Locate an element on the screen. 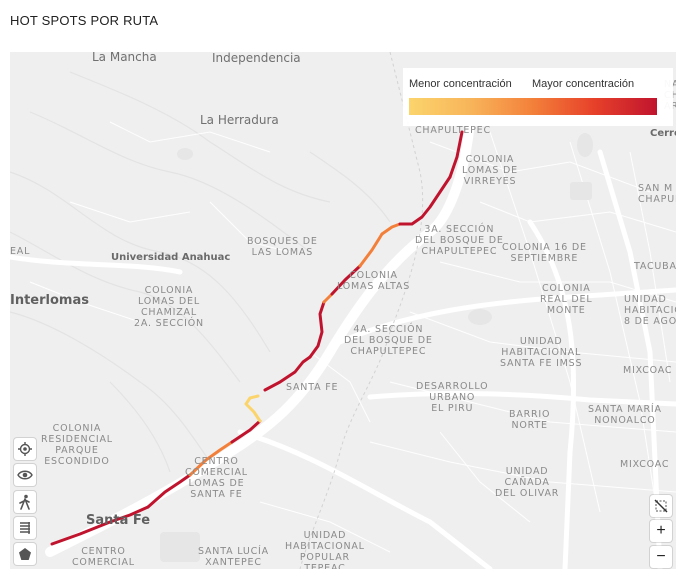 This screenshot has height=577, width=688. locate-button is located at coordinates (25, 449).